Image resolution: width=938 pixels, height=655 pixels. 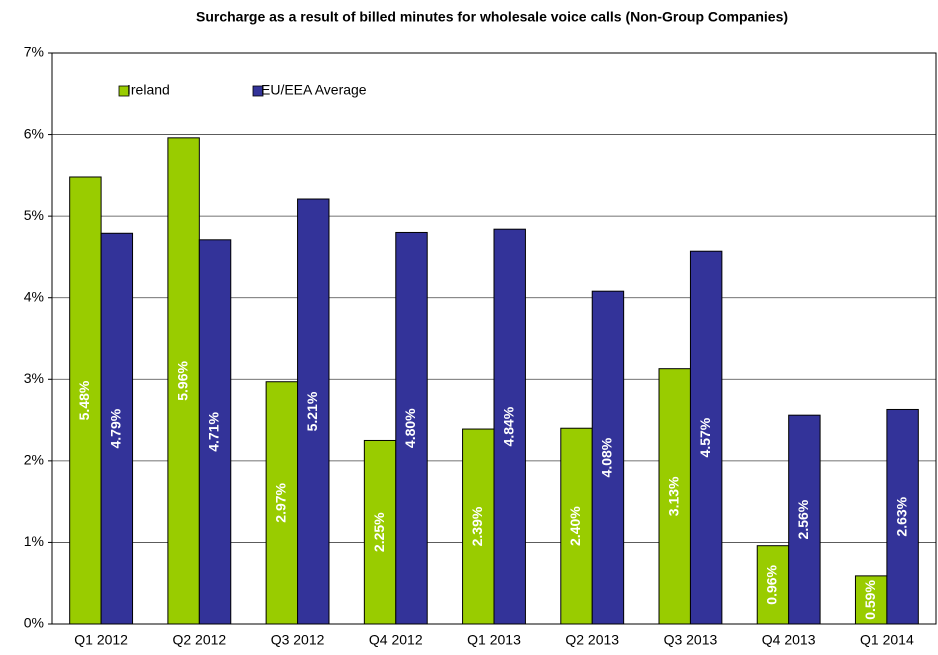 I want to click on legend-label: EU/EEA Average, so click(x=314, y=90).